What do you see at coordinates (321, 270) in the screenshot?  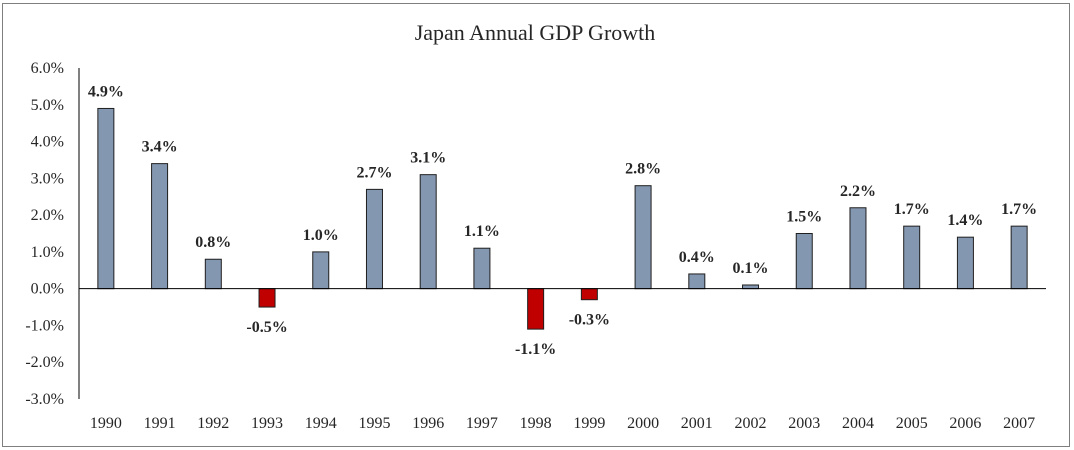 I see `bar-1994` at bounding box center [321, 270].